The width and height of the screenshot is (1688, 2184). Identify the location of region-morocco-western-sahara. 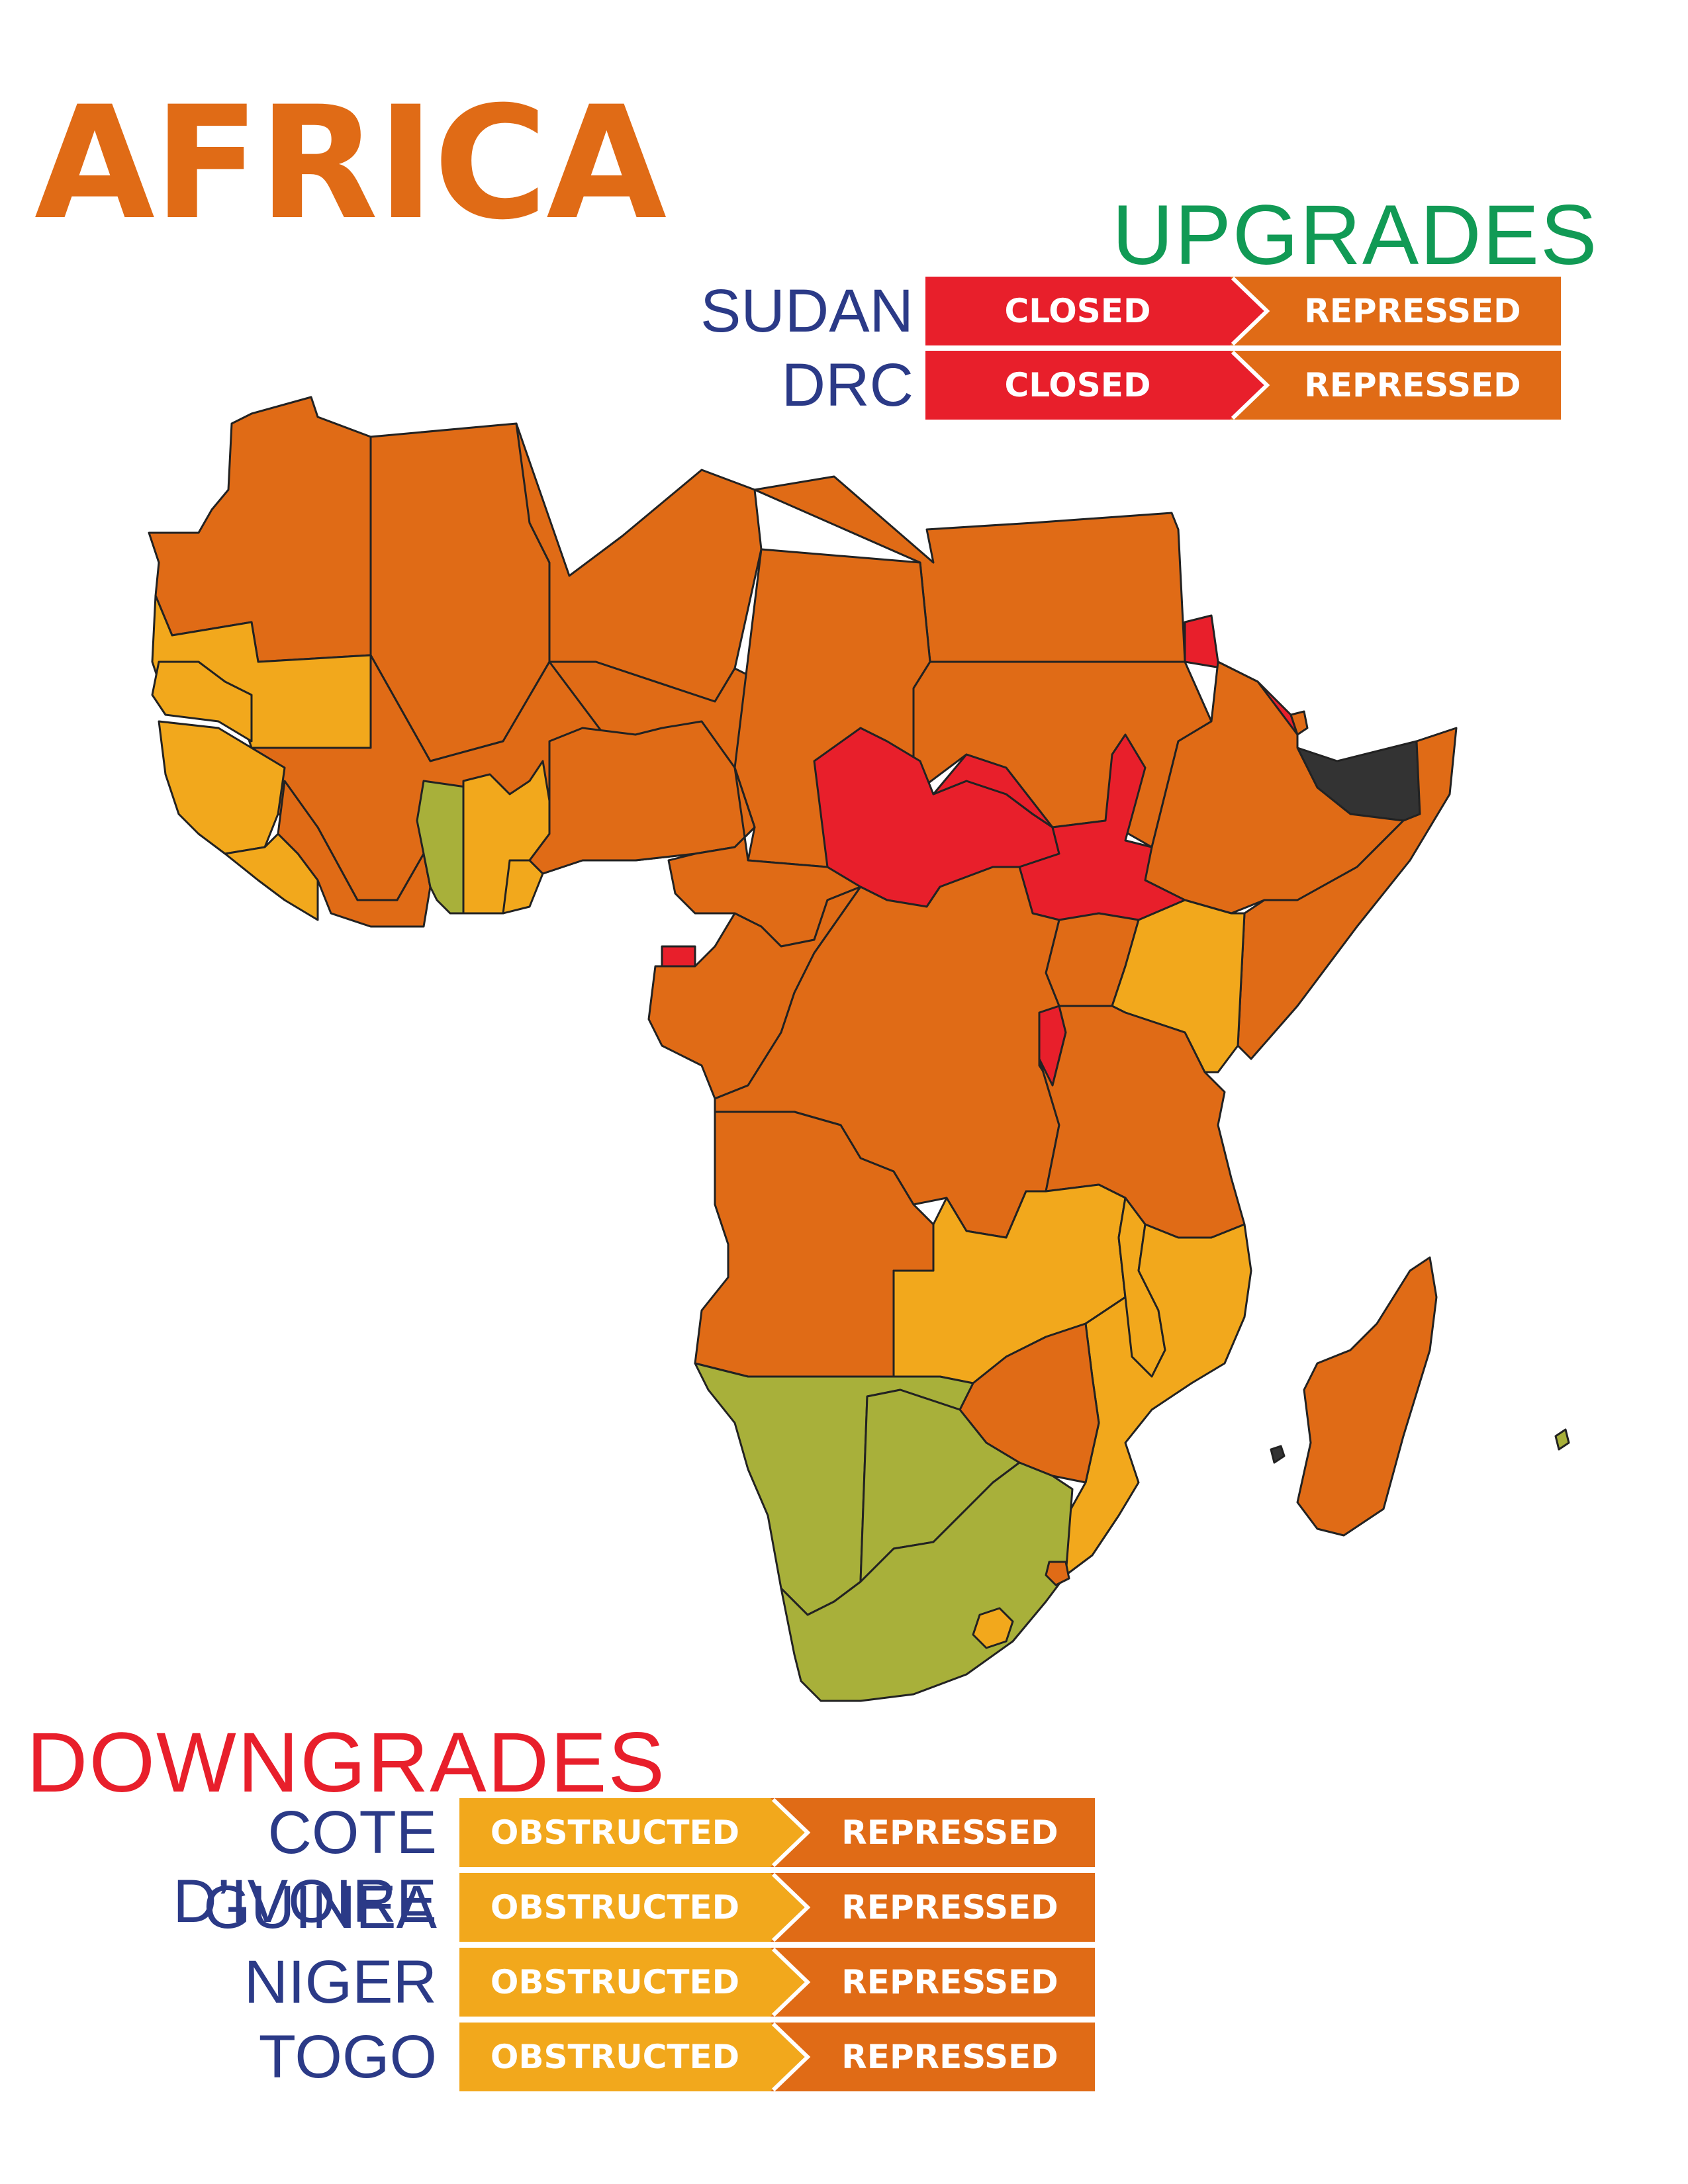
(260, 529).